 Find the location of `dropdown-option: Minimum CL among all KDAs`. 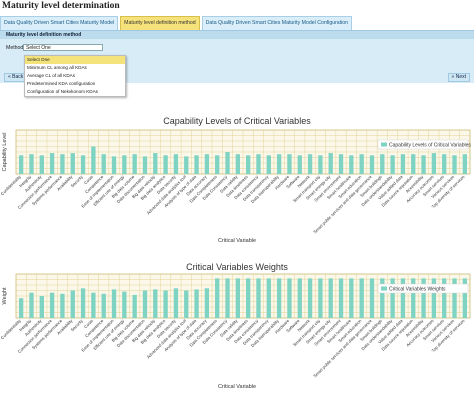

dropdown-option: Minimum CL among all KDAs is located at coordinates (57, 67).